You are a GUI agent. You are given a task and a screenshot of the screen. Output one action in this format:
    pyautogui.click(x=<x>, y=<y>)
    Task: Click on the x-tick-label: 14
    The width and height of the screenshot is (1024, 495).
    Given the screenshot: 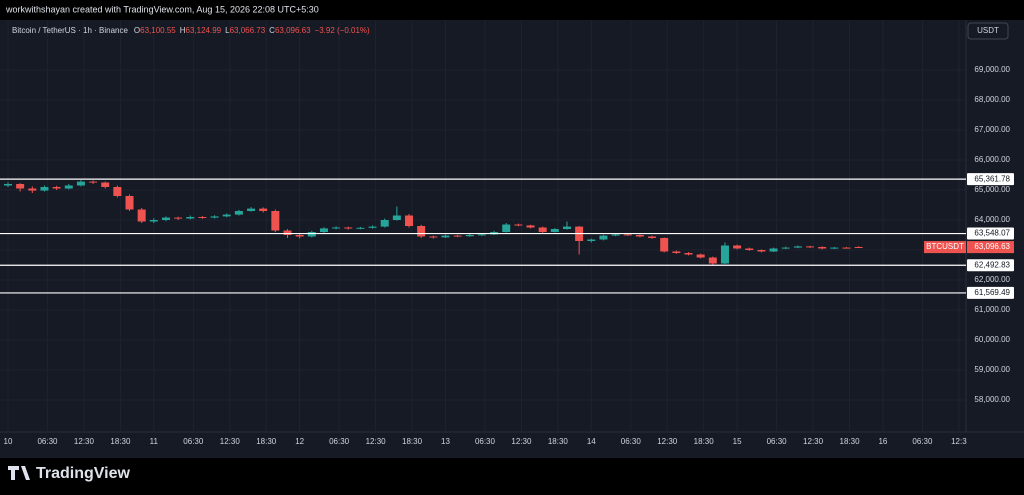 What is the action you would take?
    pyautogui.click(x=591, y=441)
    